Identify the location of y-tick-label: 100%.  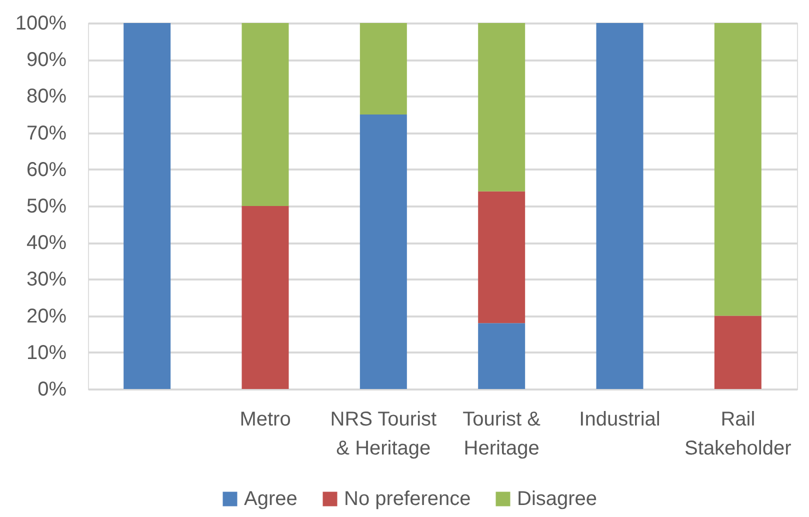
(41, 23).